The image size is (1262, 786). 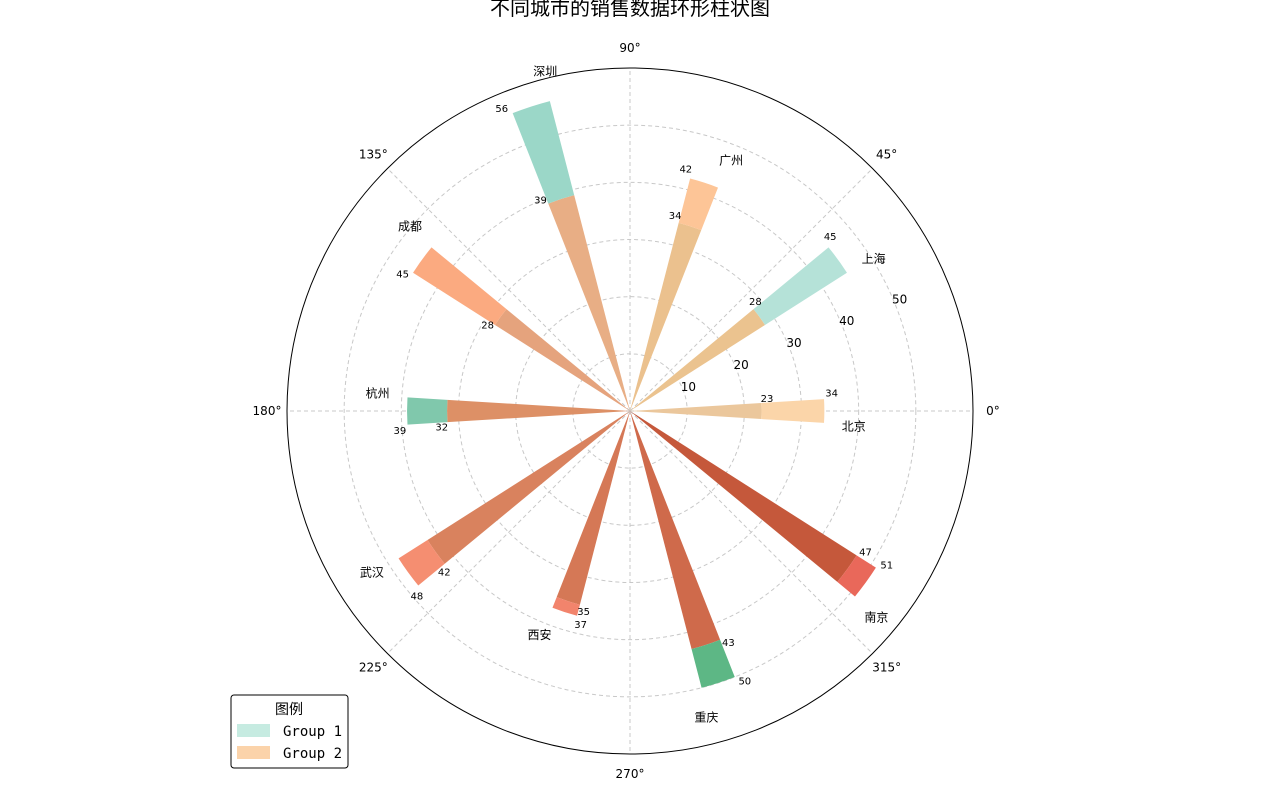 What do you see at coordinates (267, 411) in the screenshot?
I see `angle-tick-label: 180°` at bounding box center [267, 411].